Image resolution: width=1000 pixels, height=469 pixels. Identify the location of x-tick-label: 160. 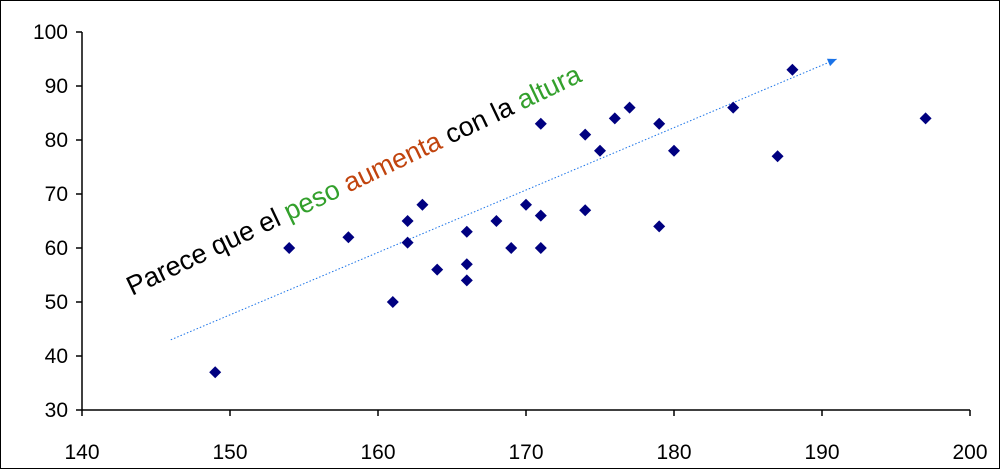
(377, 452).